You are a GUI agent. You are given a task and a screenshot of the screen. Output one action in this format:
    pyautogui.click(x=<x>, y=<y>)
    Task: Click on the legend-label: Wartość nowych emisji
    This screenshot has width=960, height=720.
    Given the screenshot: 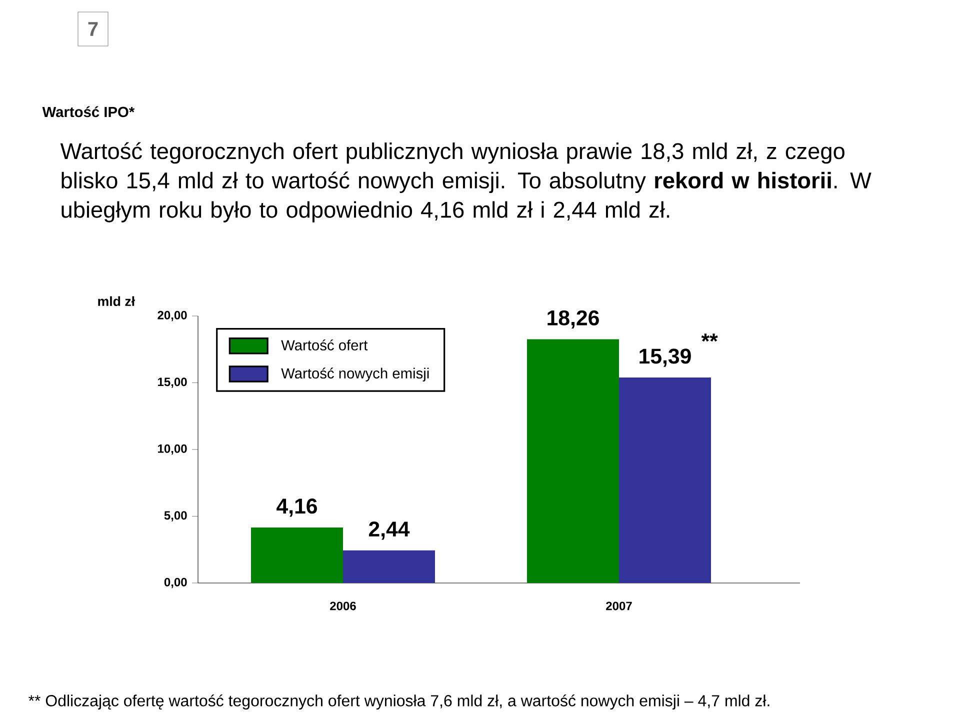 What is the action you would take?
    pyautogui.click(x=355, y=375)
    